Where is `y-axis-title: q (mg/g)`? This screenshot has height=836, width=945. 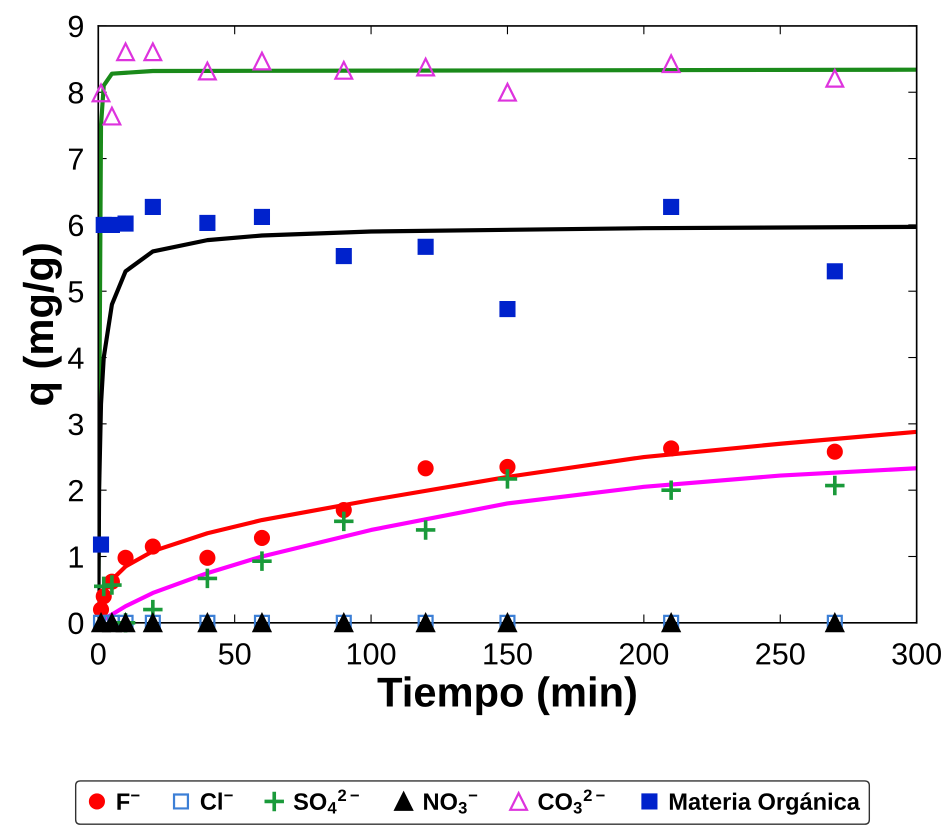
y-axis-title: q (mg/g) is located at coordinates (42, 324).